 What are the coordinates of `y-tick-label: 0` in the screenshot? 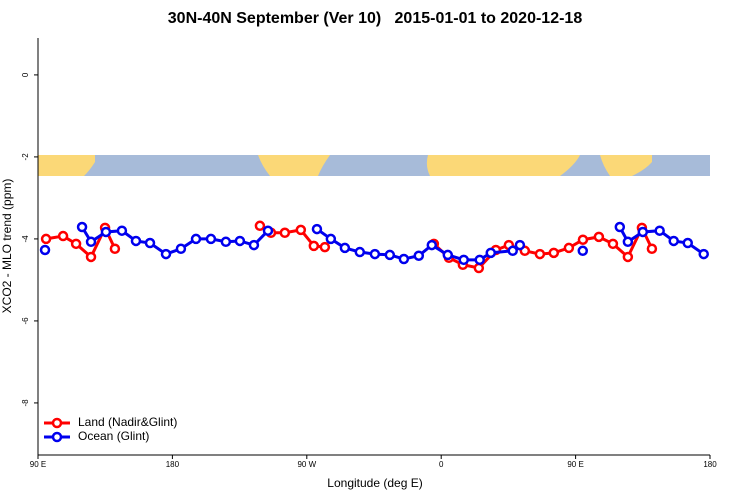 It's located at (25, 74).